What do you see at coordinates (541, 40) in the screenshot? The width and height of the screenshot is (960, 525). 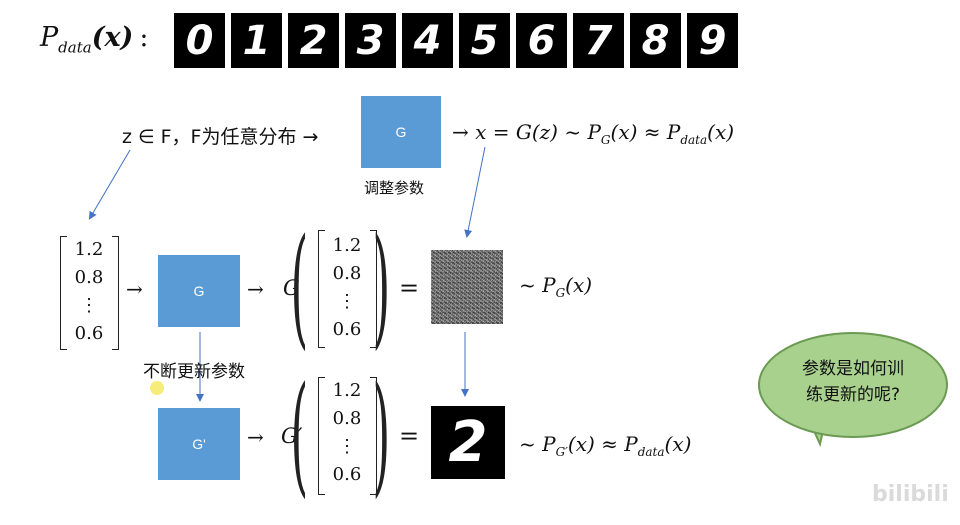 I see `mnist-digit-6: 6` at bounding box center [541, 40].